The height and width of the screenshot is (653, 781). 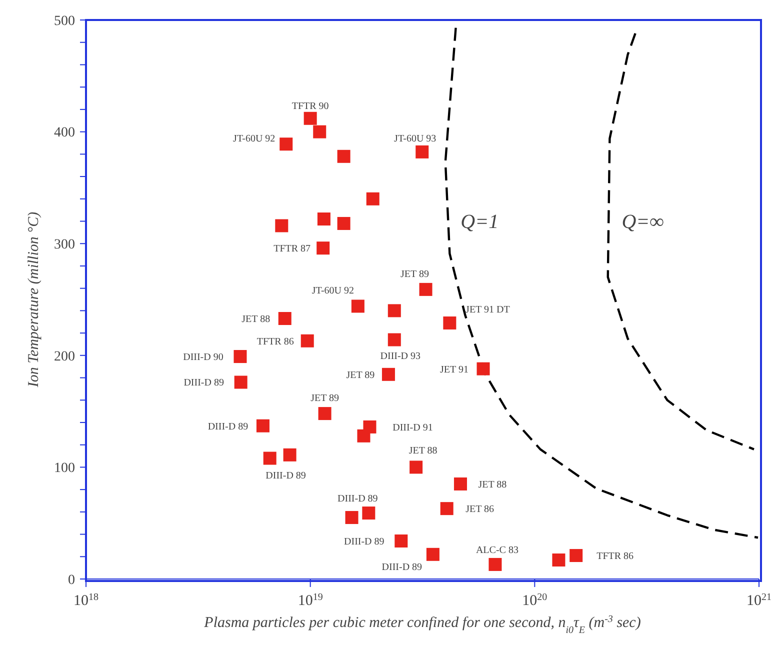 I want to click on y-tick-label: 300, so click(x=64, y=245).